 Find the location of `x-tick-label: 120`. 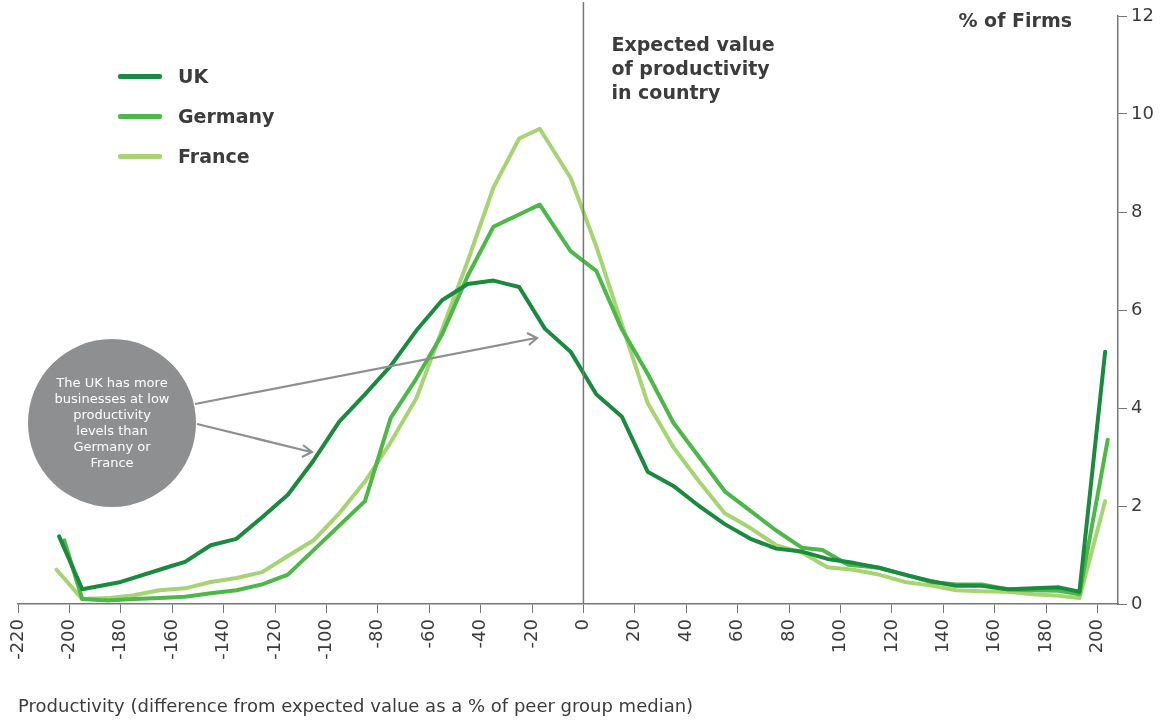

x-tick-label: 120 is located at coordinates (890, 636).